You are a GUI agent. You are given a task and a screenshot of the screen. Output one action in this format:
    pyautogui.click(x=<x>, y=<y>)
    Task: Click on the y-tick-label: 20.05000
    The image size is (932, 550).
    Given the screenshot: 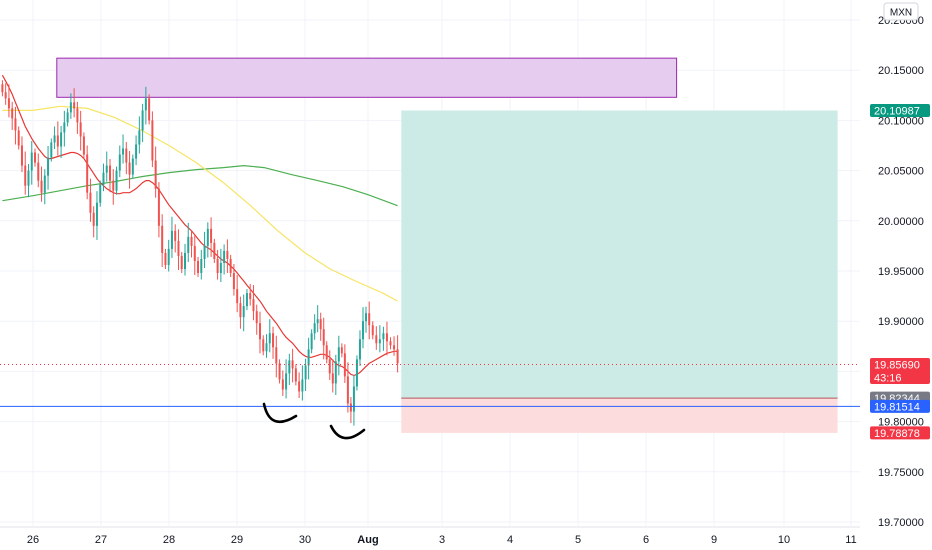 What is the action you would take?
    pyautogui.click(x=901, y=172)
    